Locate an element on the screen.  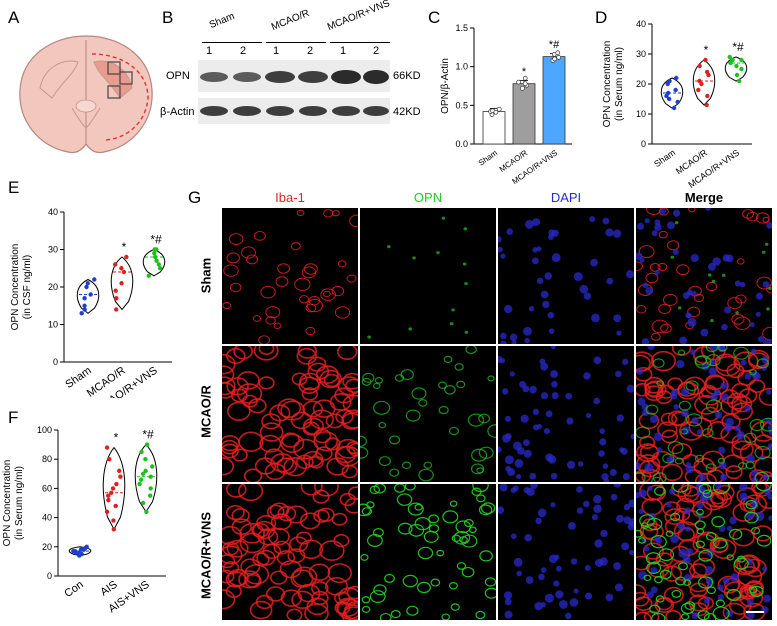
violin is located at coordinates (146, 478).